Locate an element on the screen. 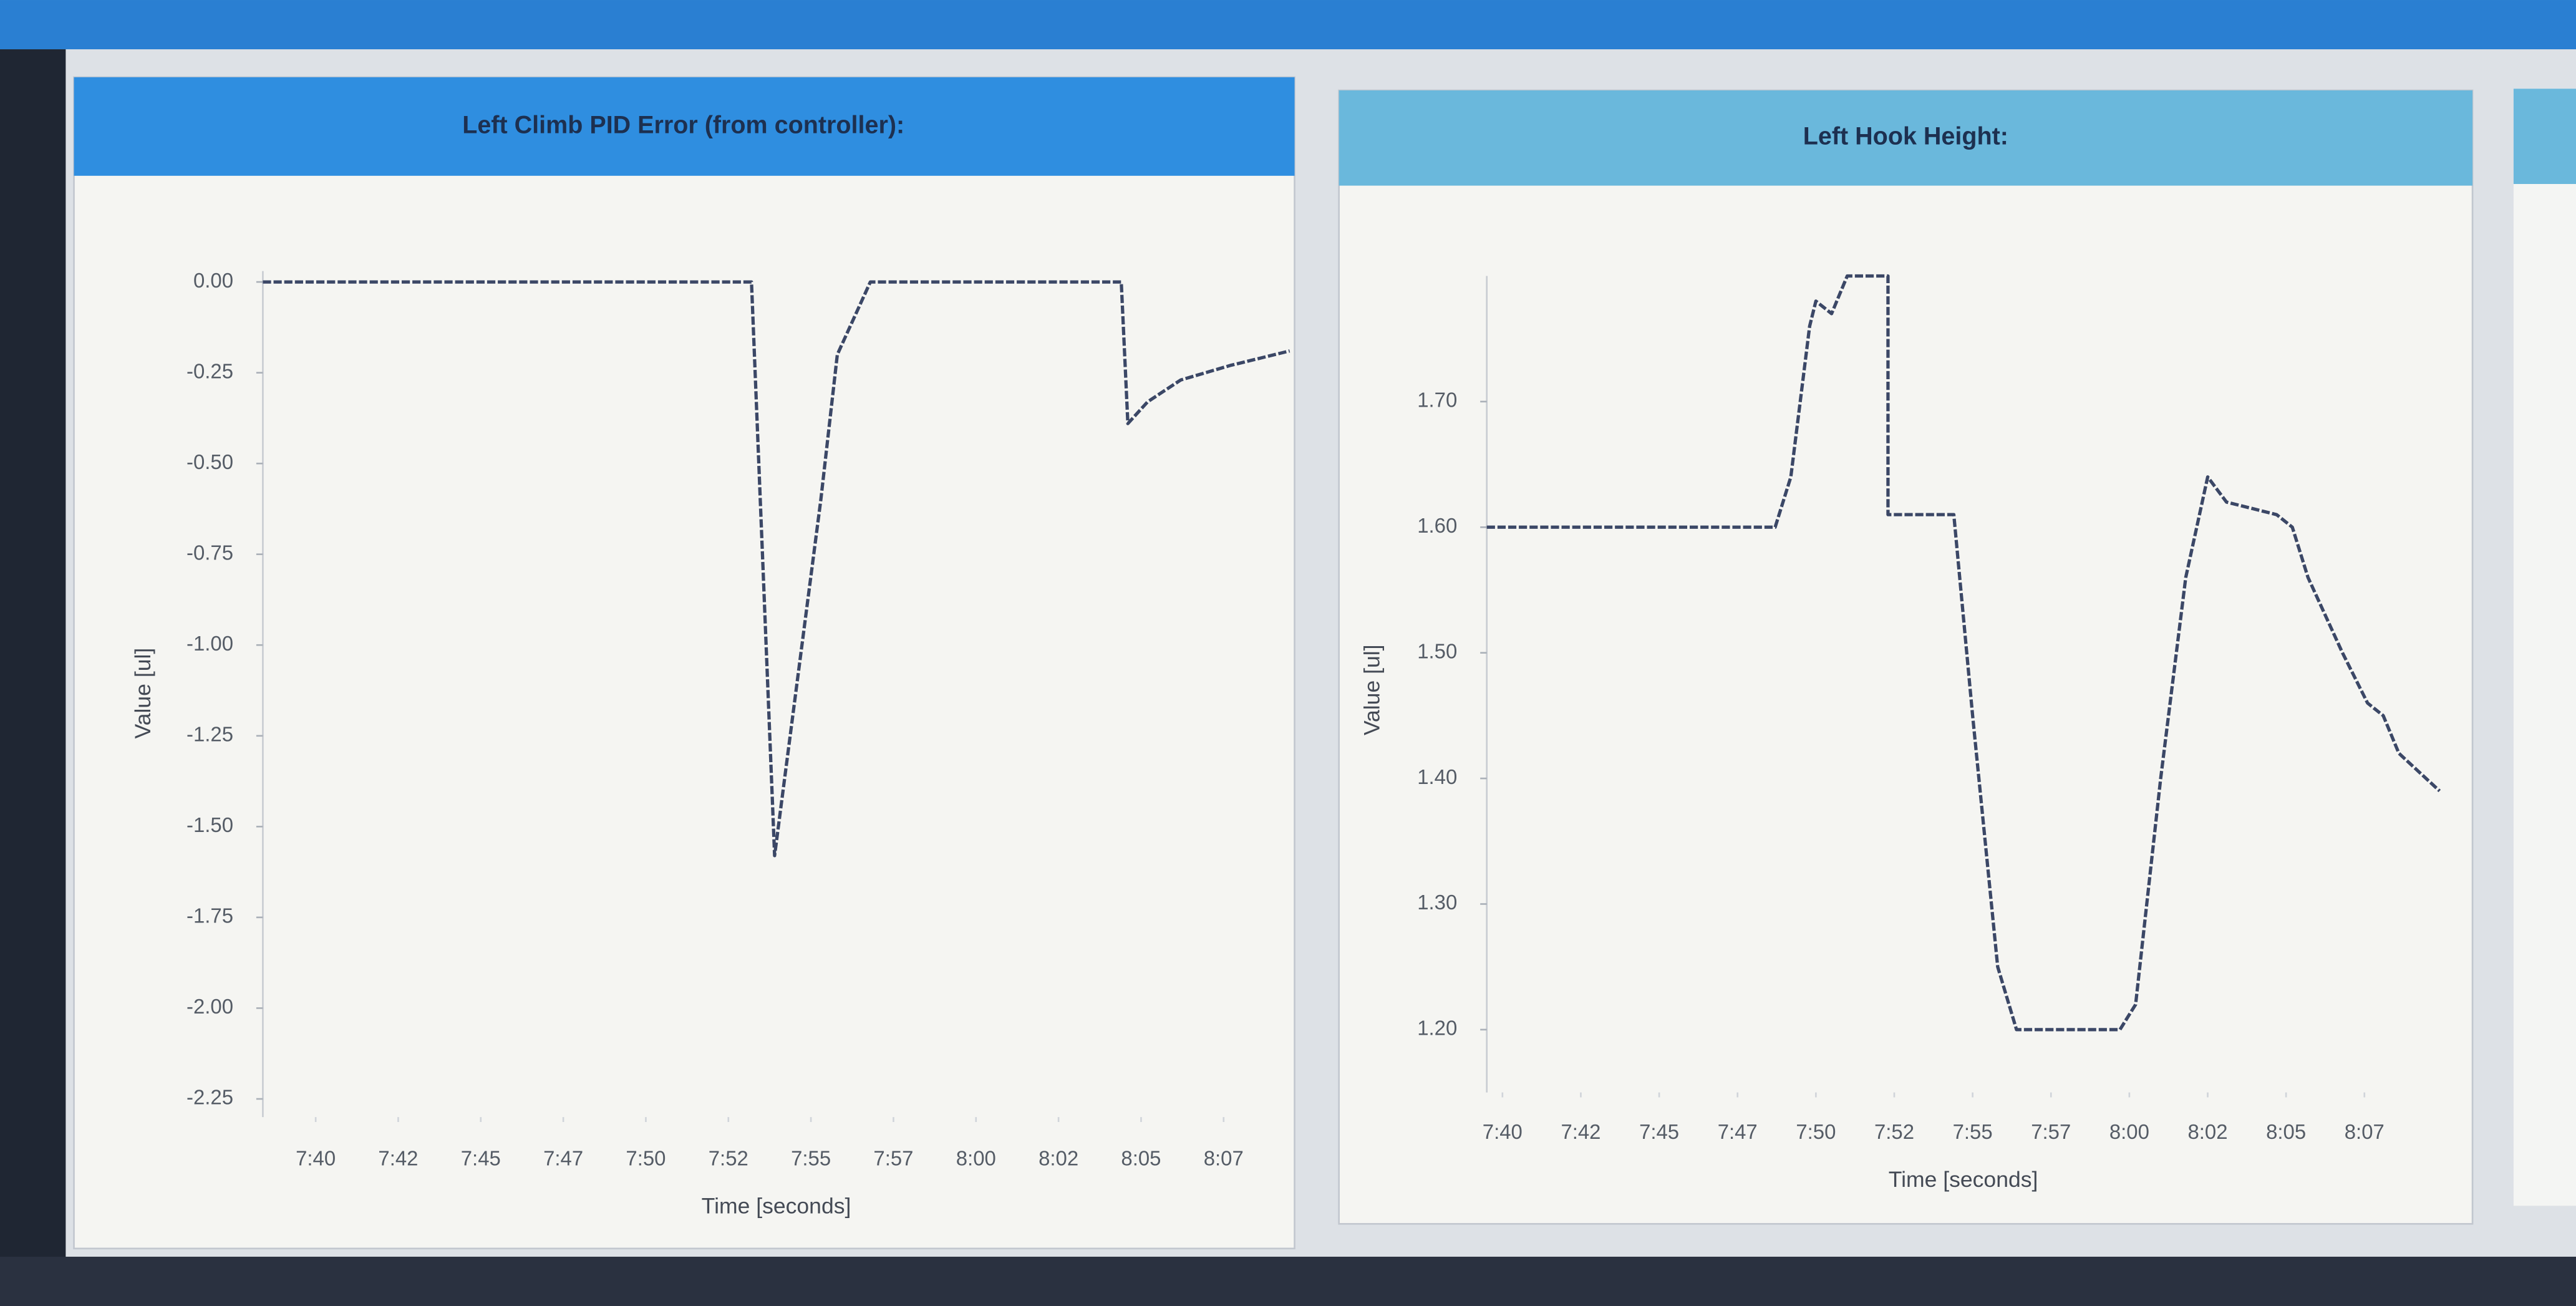 The height and width of the screenshot is (1306, 2576). y-tick-label: 1.50 is located at coordinates (1437, 650).